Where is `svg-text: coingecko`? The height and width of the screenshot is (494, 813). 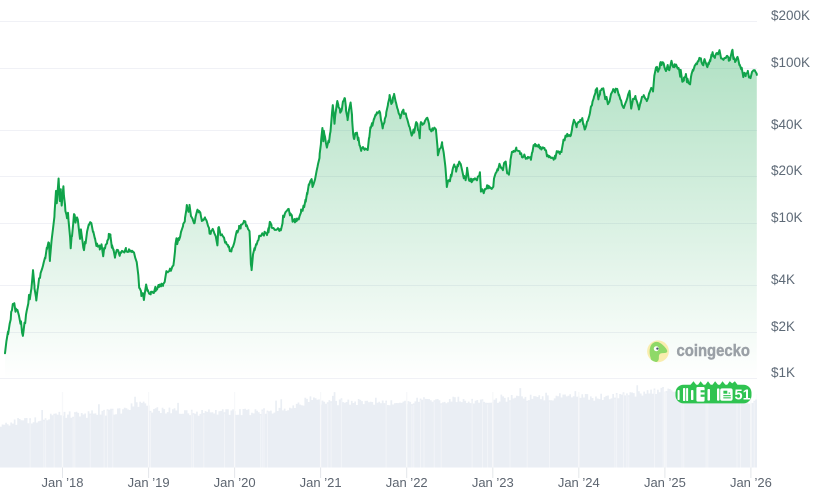 svg-text: coingecko is located at coordinates (714, 350).